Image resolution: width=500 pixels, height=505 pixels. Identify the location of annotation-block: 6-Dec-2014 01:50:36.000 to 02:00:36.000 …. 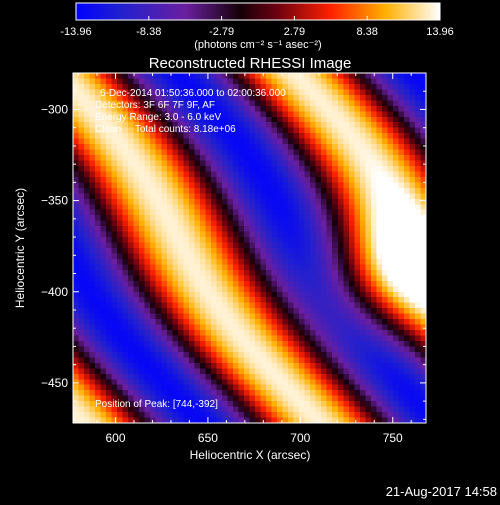
(190, 111).